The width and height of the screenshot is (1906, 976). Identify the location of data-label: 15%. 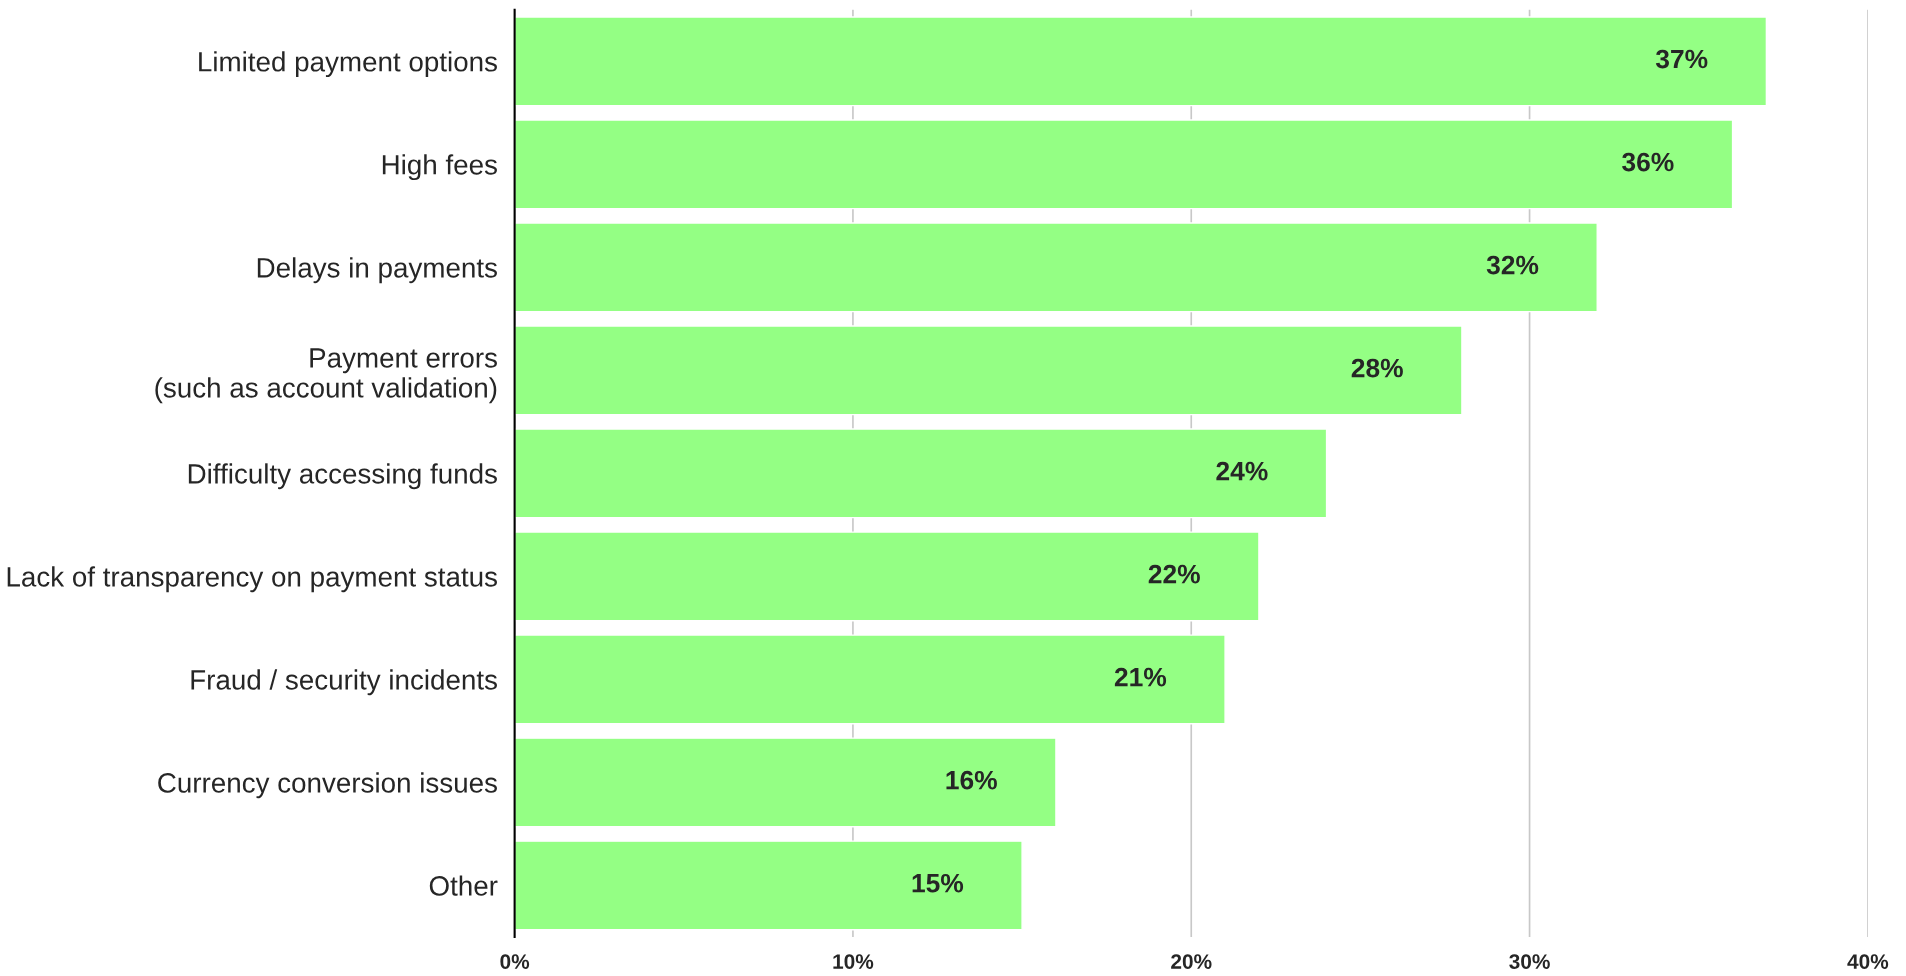
(938, 883).